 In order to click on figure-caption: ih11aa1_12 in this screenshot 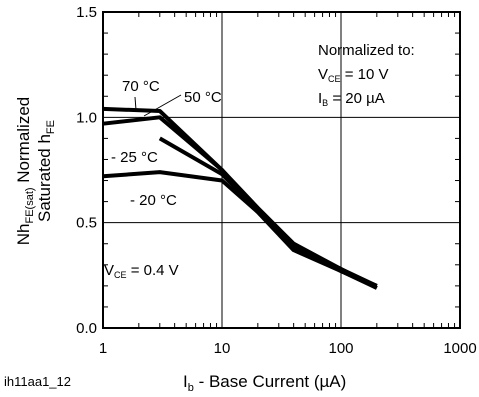, I will do `click(37, 381)`.